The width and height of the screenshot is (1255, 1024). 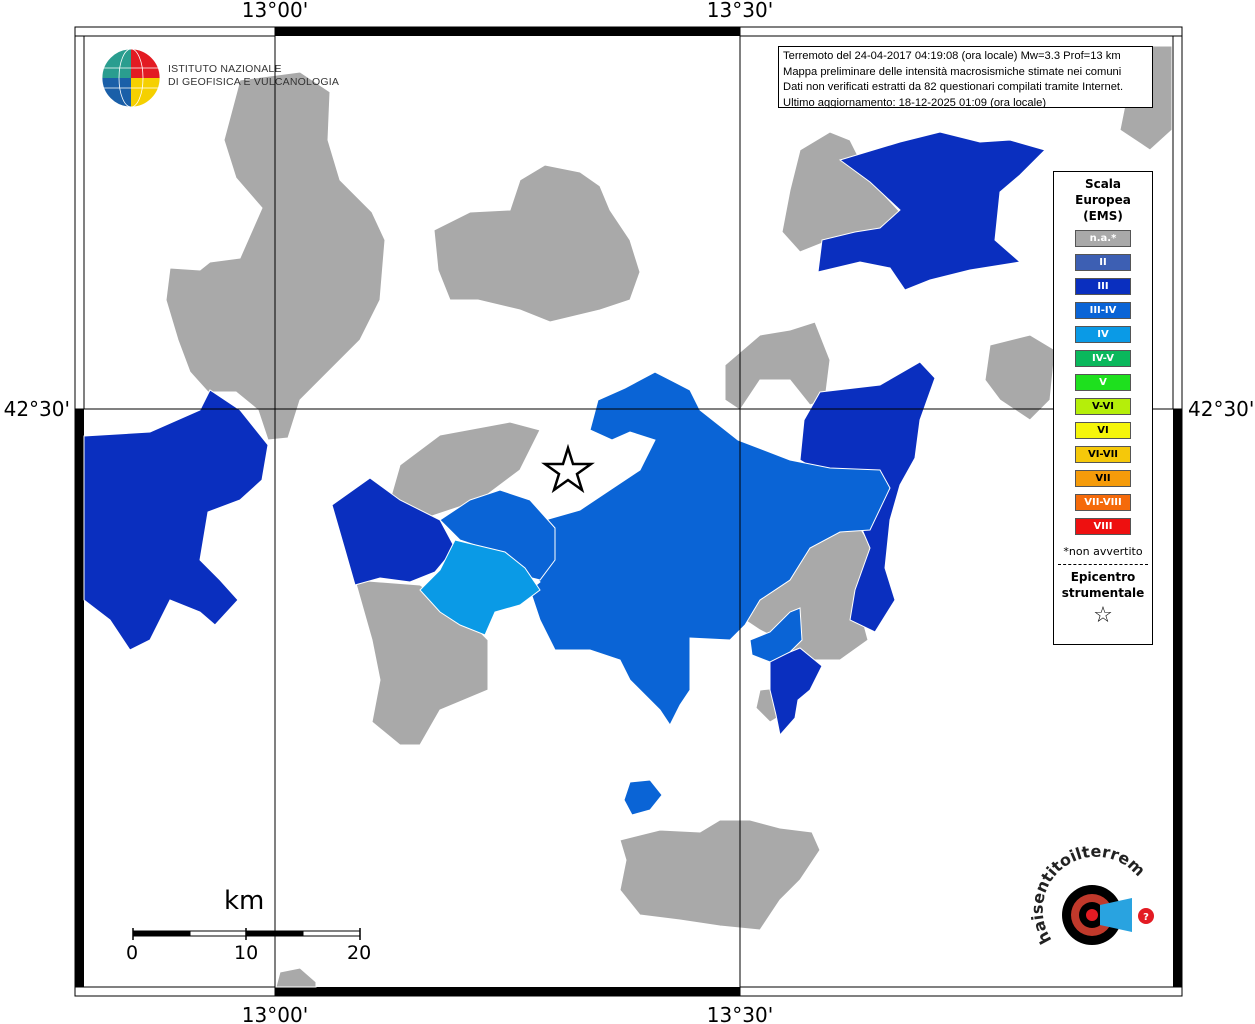 I want to click on legend-item: IV-V, so click(x=1103, y=358).